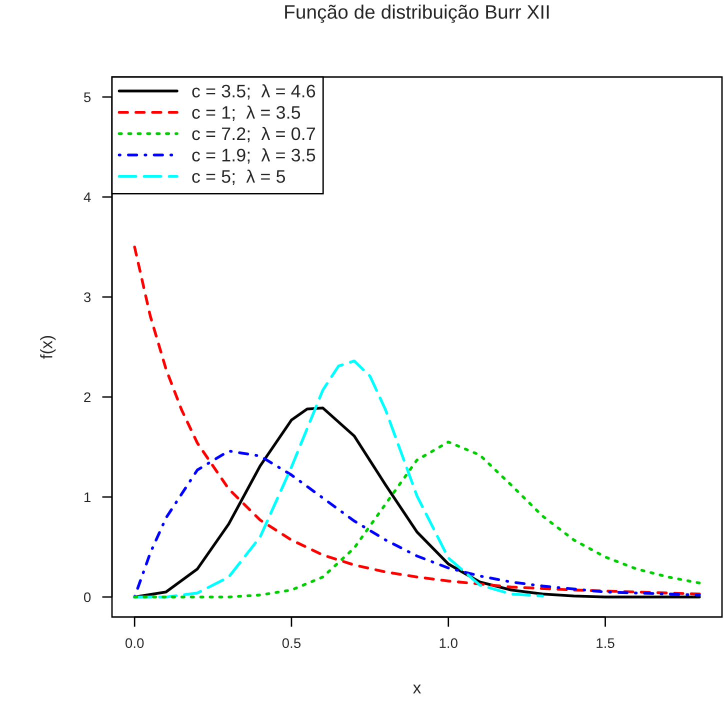  Describe the element at coordinates (417, 13) in the screenshot. I see `chart-title: Função de distribuição Burr XII` at that location.